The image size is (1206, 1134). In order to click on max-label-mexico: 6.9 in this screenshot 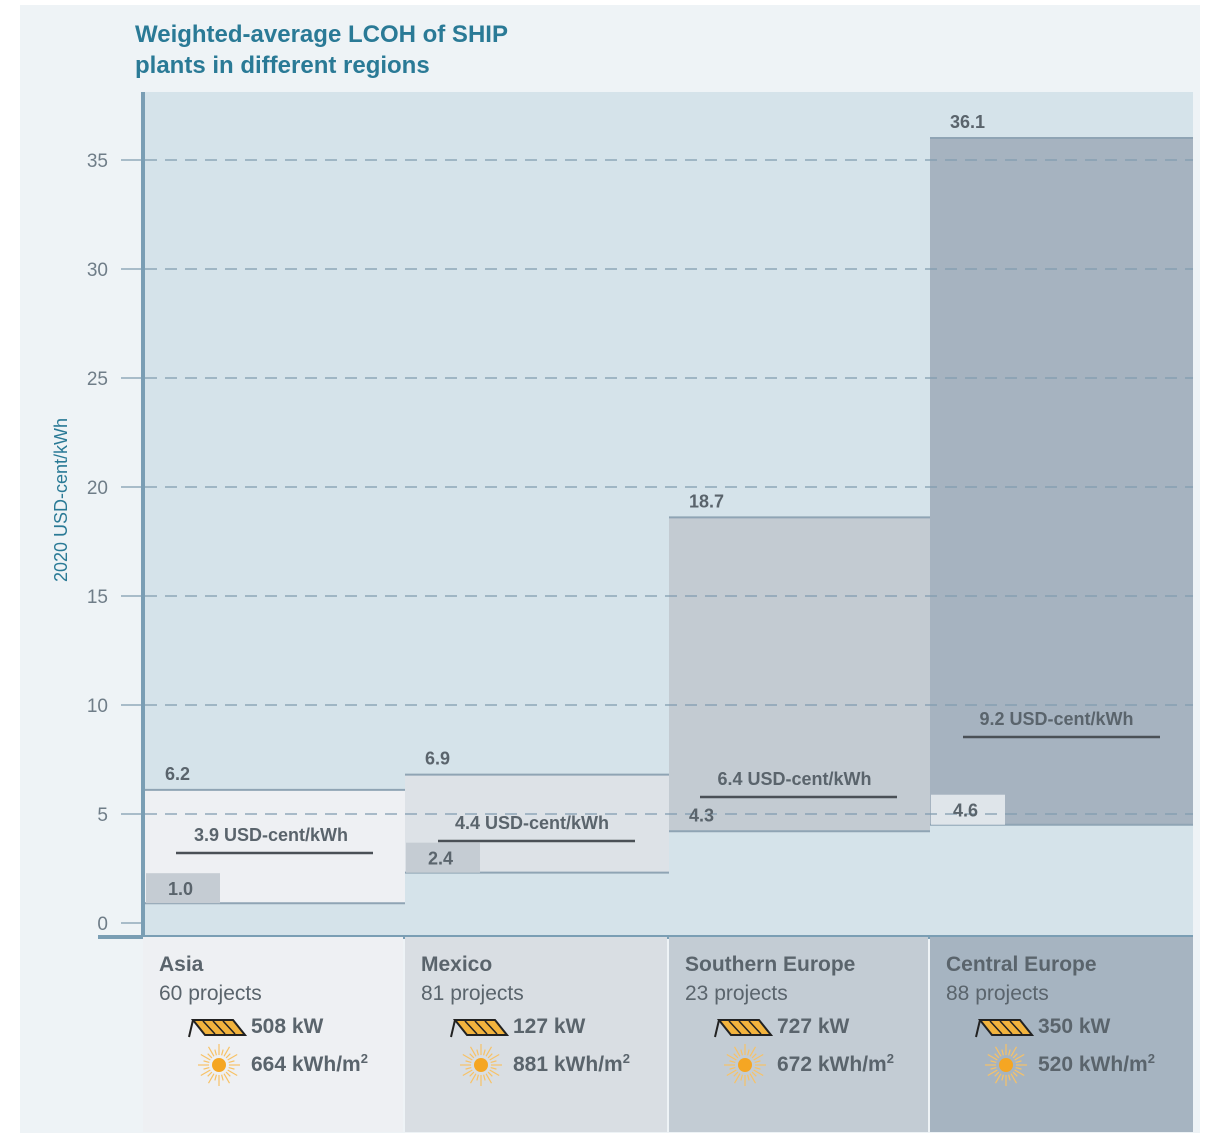, I will do `click(437, 759)`.